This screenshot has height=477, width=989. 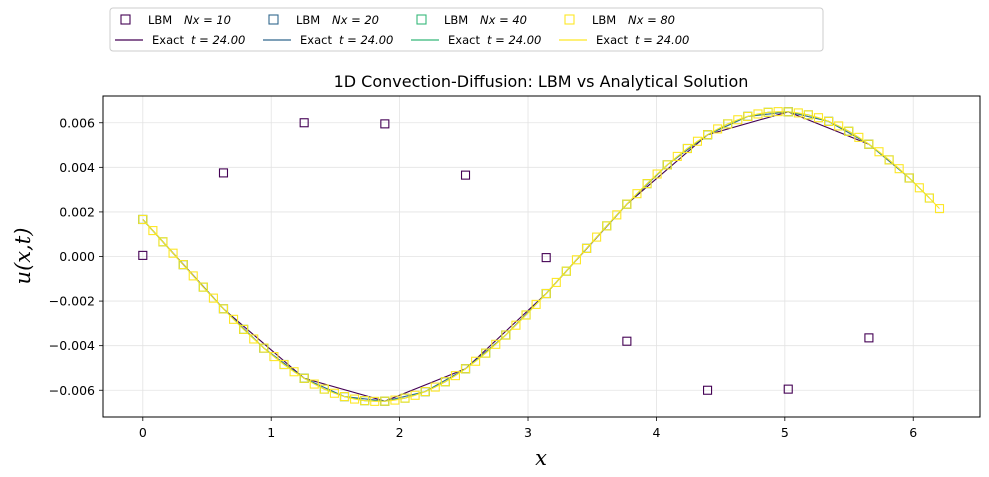 I want to click on legend-math-lbm: Nx = 10, so click(x=207, y=20).